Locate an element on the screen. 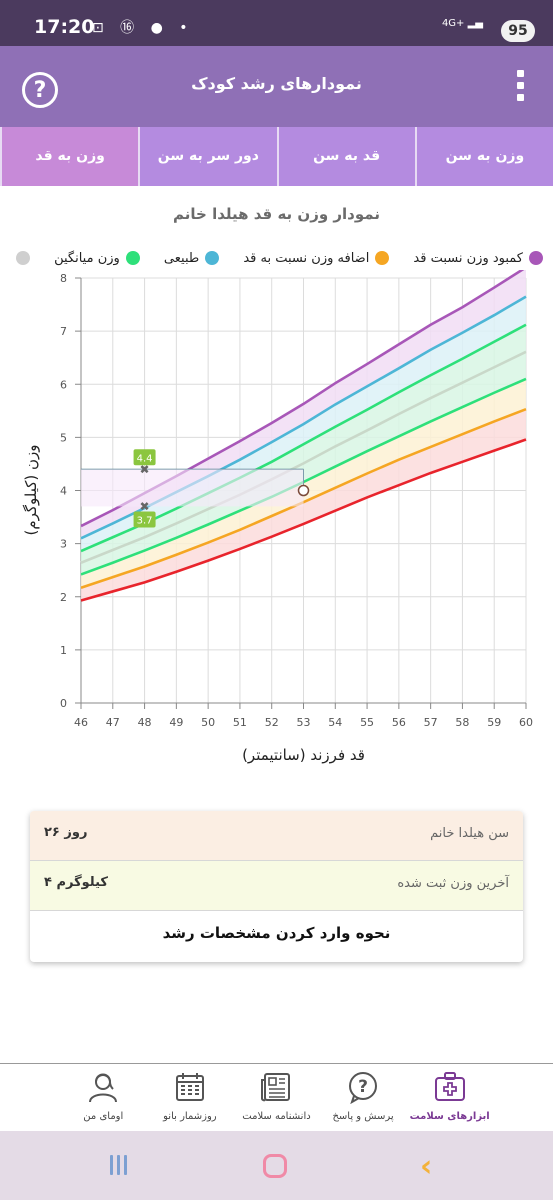  data-label: 4.4 is located at coordinates (145, 458).